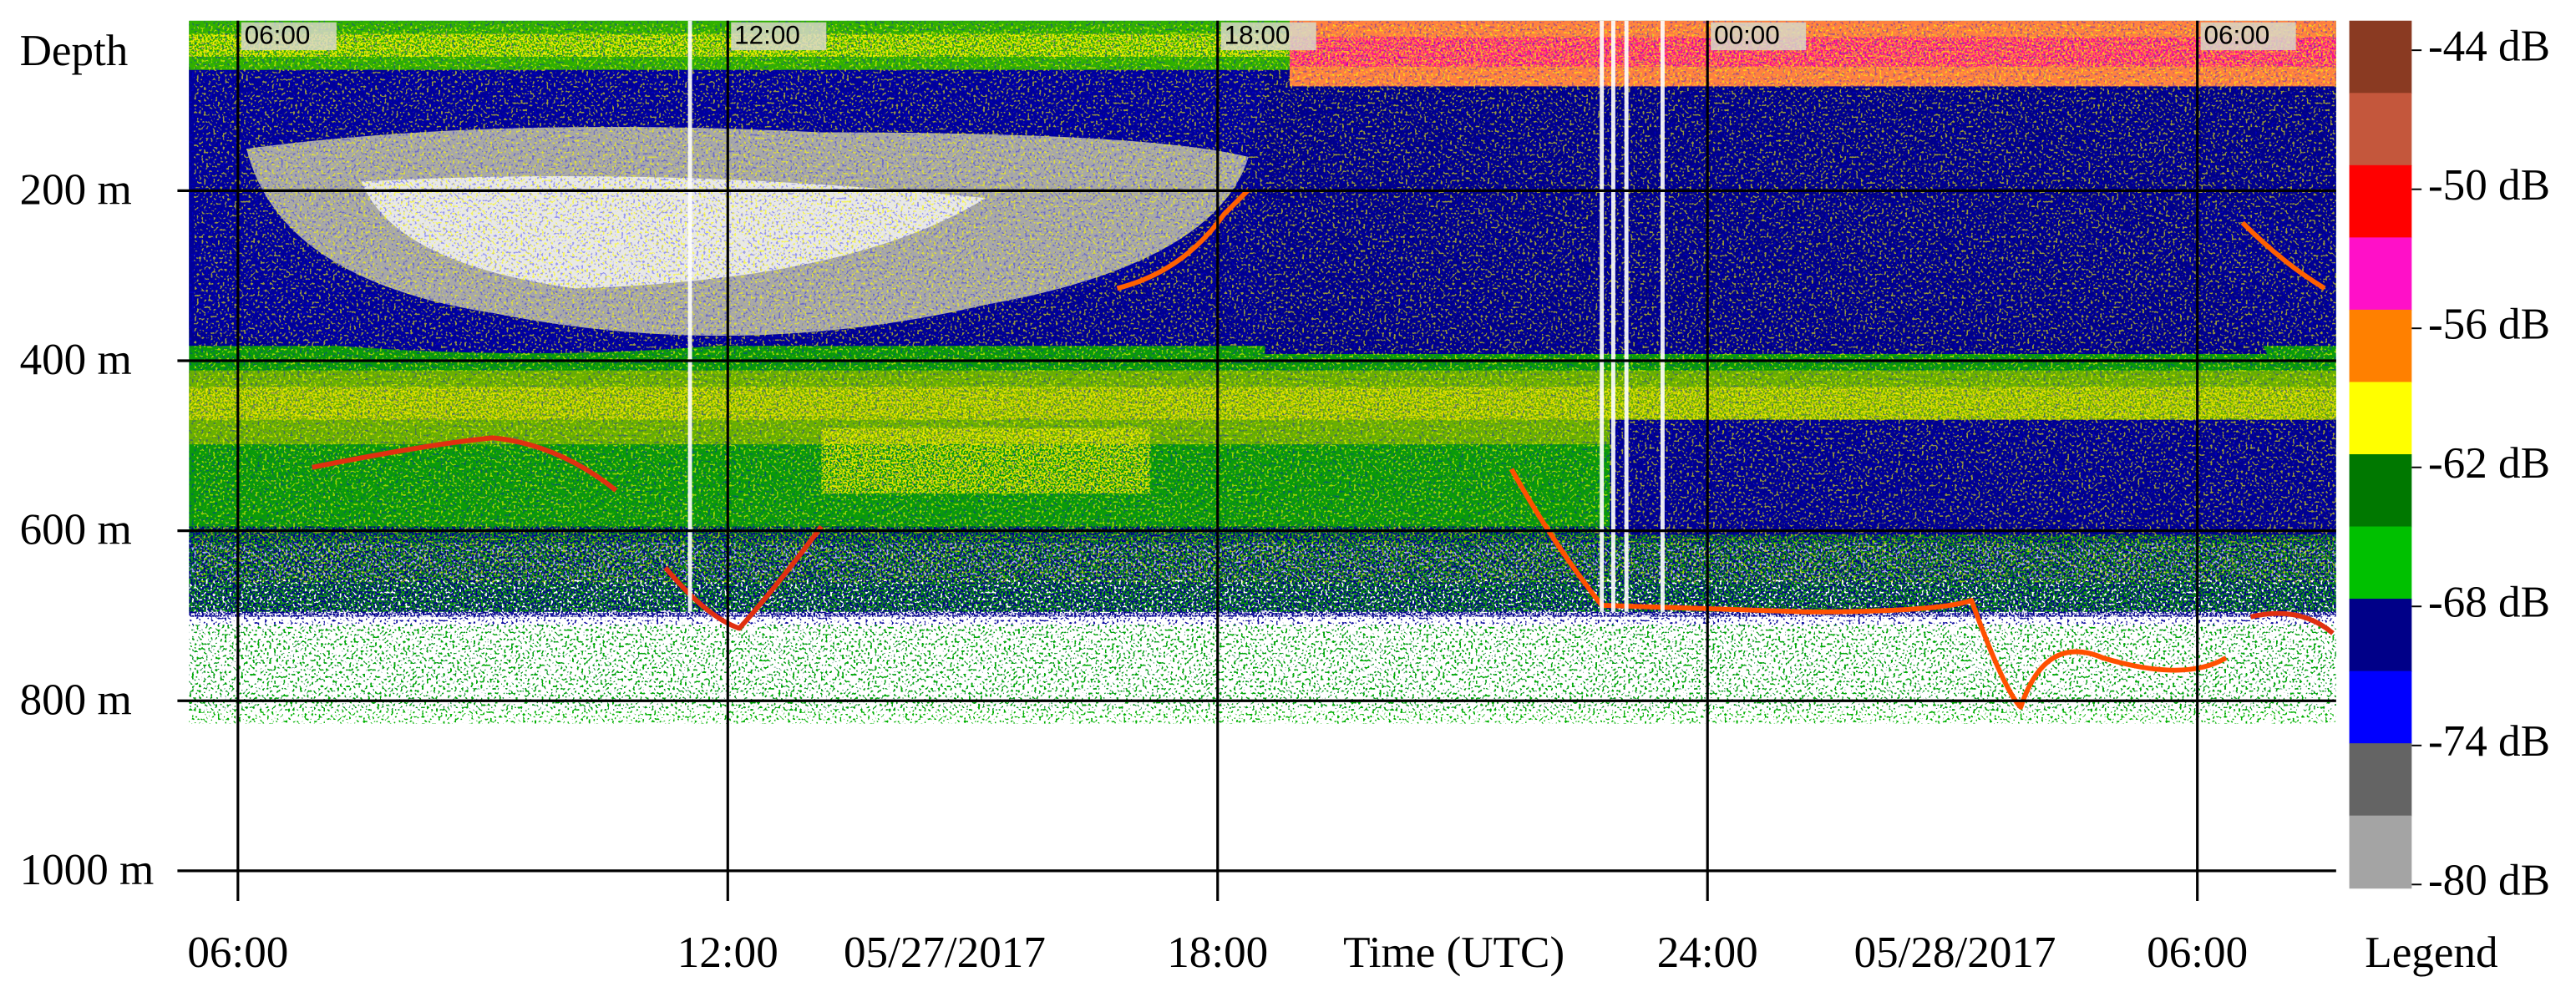 The width and height of the screenshot is (2576, 1007). What do you see at coordinates (2489, 185) in the screenshot?
I see `colorbar-label: -50 dB` at bounding box center [2489, 185].